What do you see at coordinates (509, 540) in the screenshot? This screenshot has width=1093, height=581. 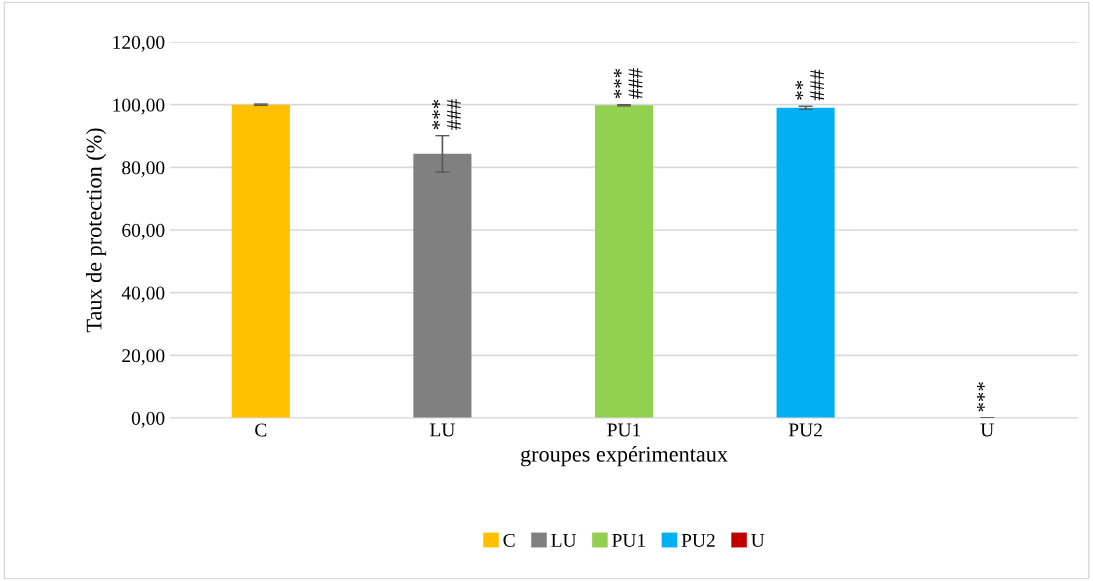 I see `legend-label: C` at bounding box center [509, 540].